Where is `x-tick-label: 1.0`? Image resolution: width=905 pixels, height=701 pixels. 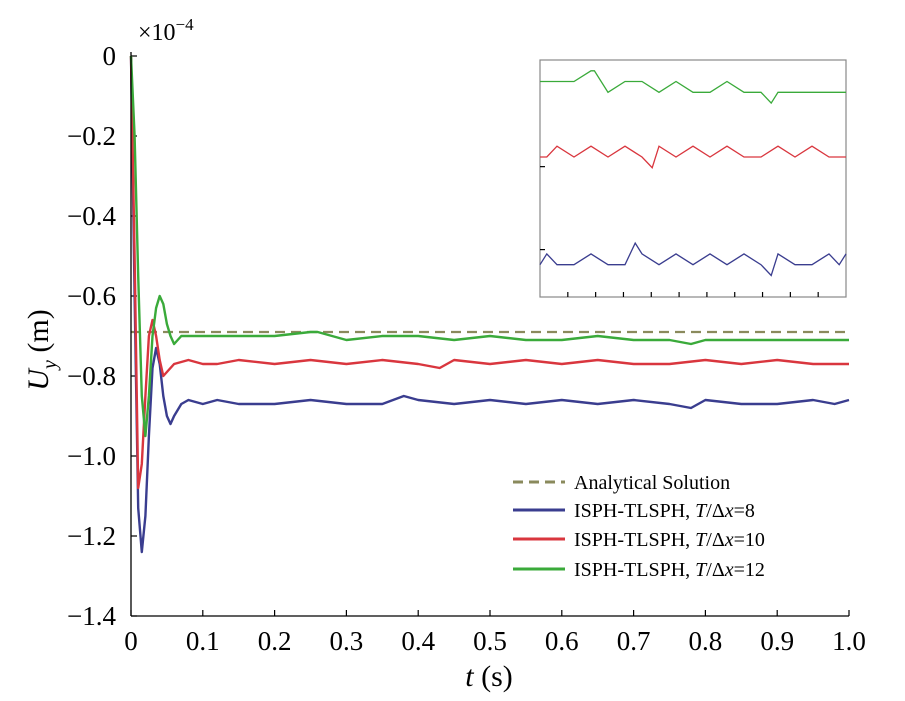 x-tick-label: 1.0 is located at coordinates (849, 641).